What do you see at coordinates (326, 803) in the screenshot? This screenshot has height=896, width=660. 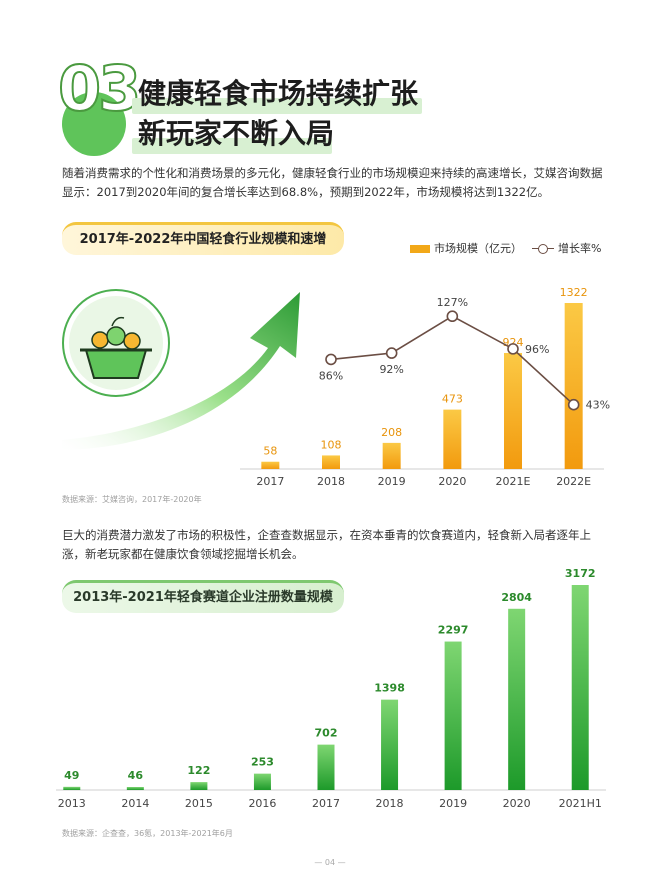 I see `chart2-x-tick: 2017` at bounding box center [326, 803].